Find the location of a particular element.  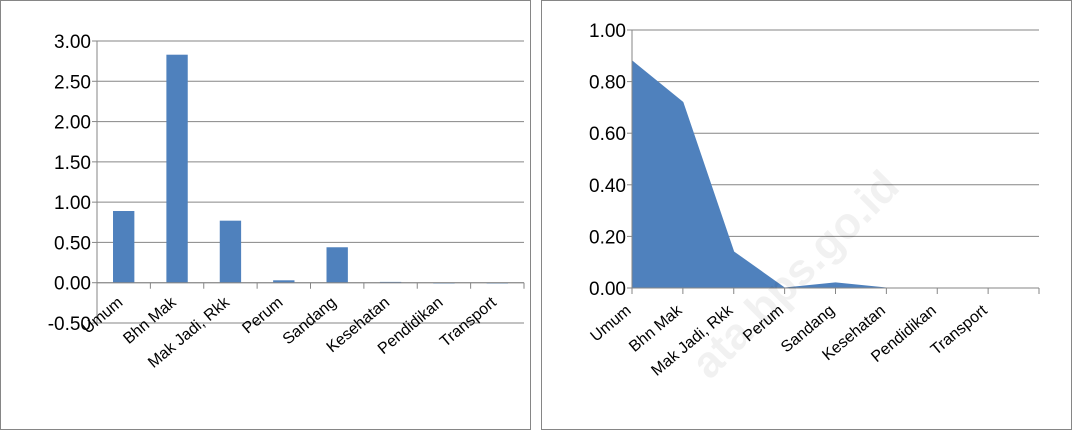

y-tick-label: 0.20 is located at coordinates (607, 237).